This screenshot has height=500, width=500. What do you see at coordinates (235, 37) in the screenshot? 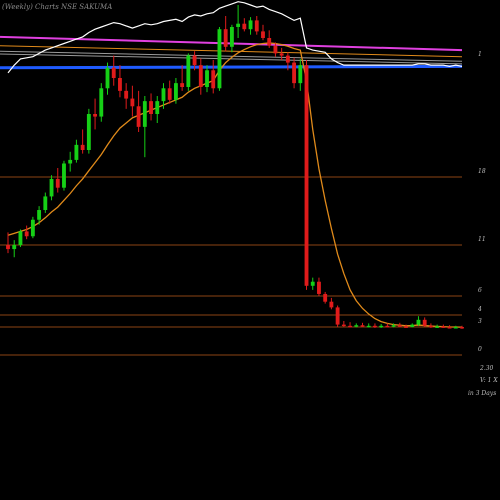
I see `price-line` at bounding box center [235, 37].